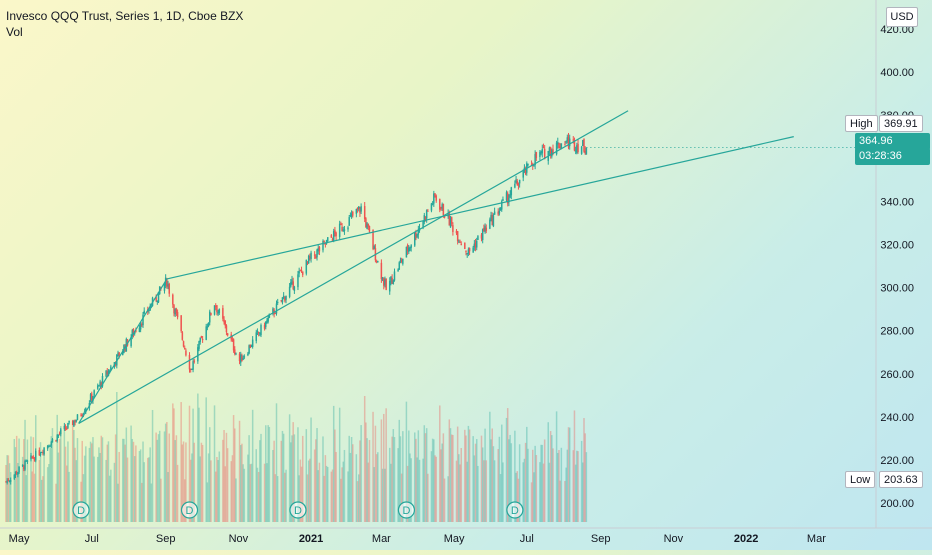 The width and height of the screenshot is (932, 555). Describe the element at coordinates (14, 32) in the screenshot. I see `legend-volume-label: Vol` at that location.